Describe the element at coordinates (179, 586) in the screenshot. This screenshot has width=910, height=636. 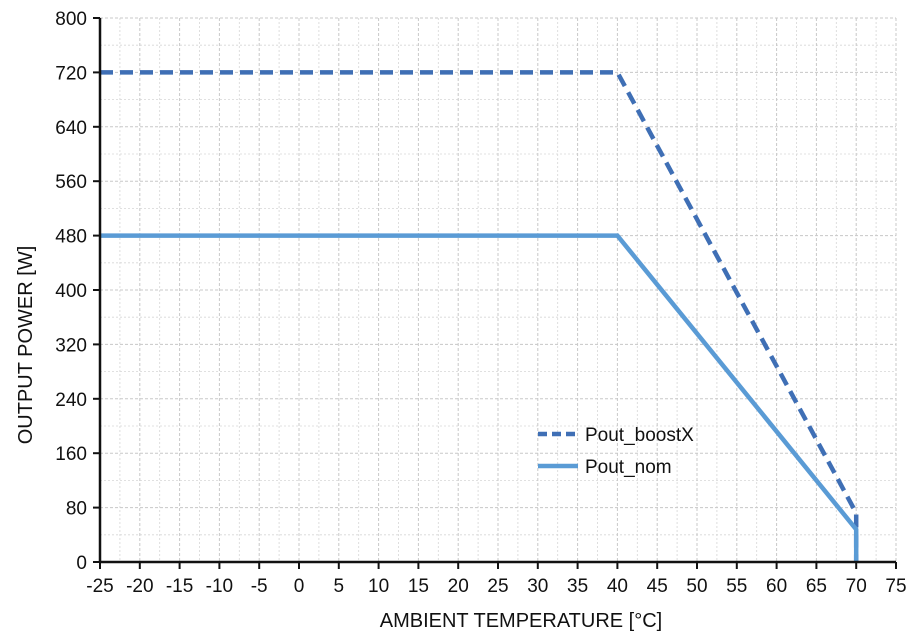
I see `x-tick-label: -15` at that location.